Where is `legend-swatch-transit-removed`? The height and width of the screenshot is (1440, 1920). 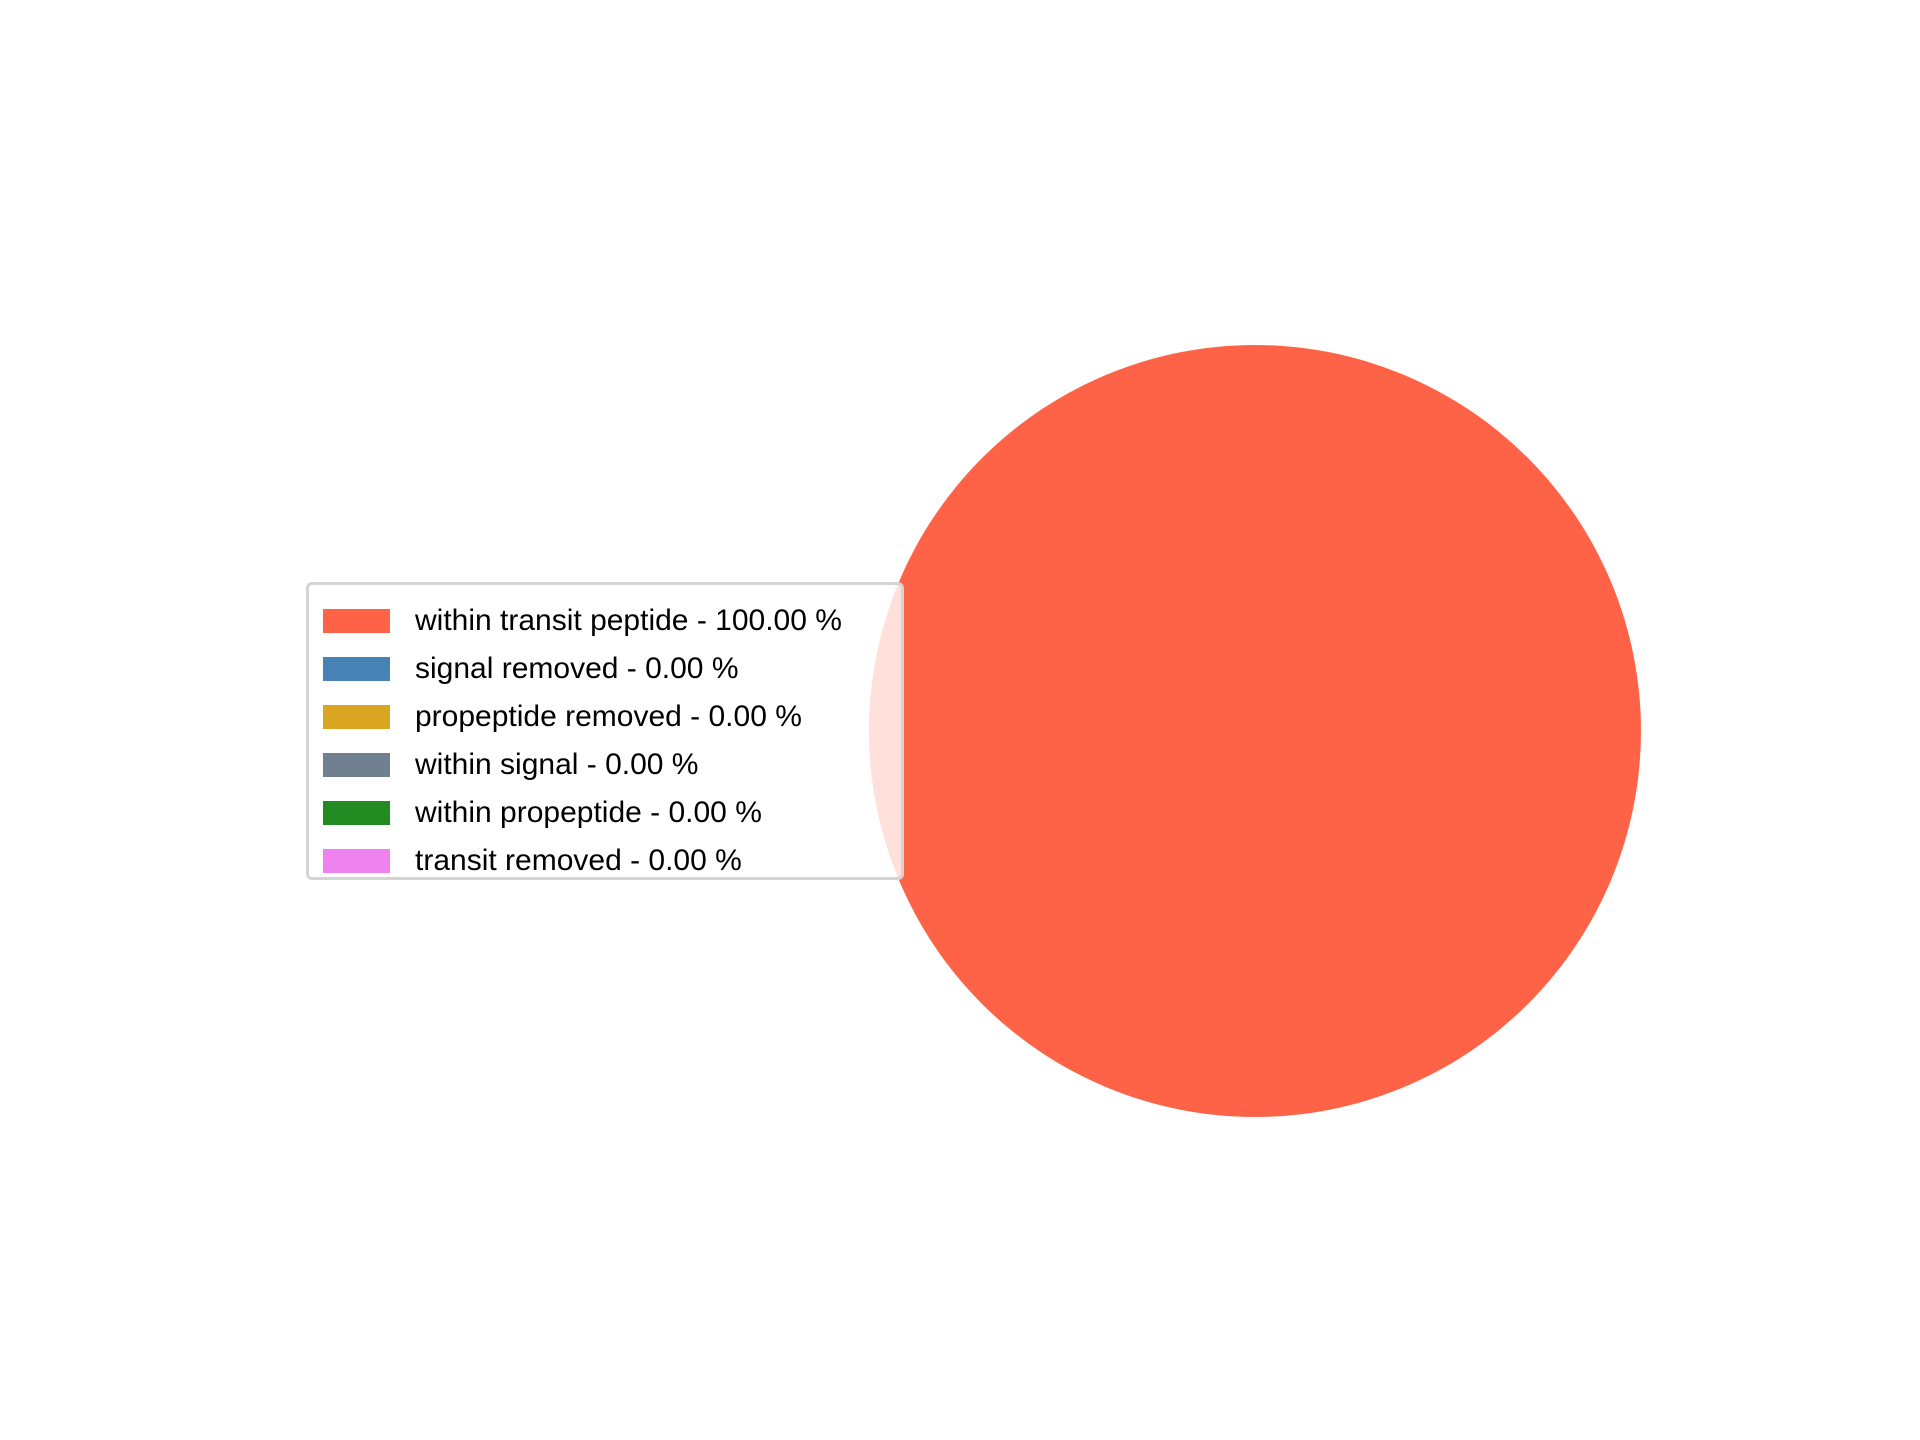 legend-swatch-transit-removed is located at coordinates (356, 861).